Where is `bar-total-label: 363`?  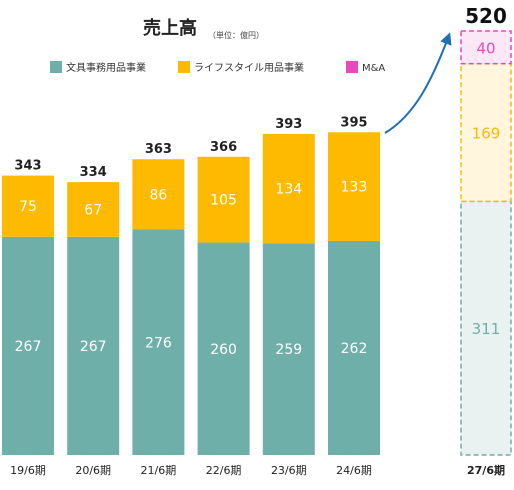 bar-total-label: 363 is located at coordinates (158, 149).